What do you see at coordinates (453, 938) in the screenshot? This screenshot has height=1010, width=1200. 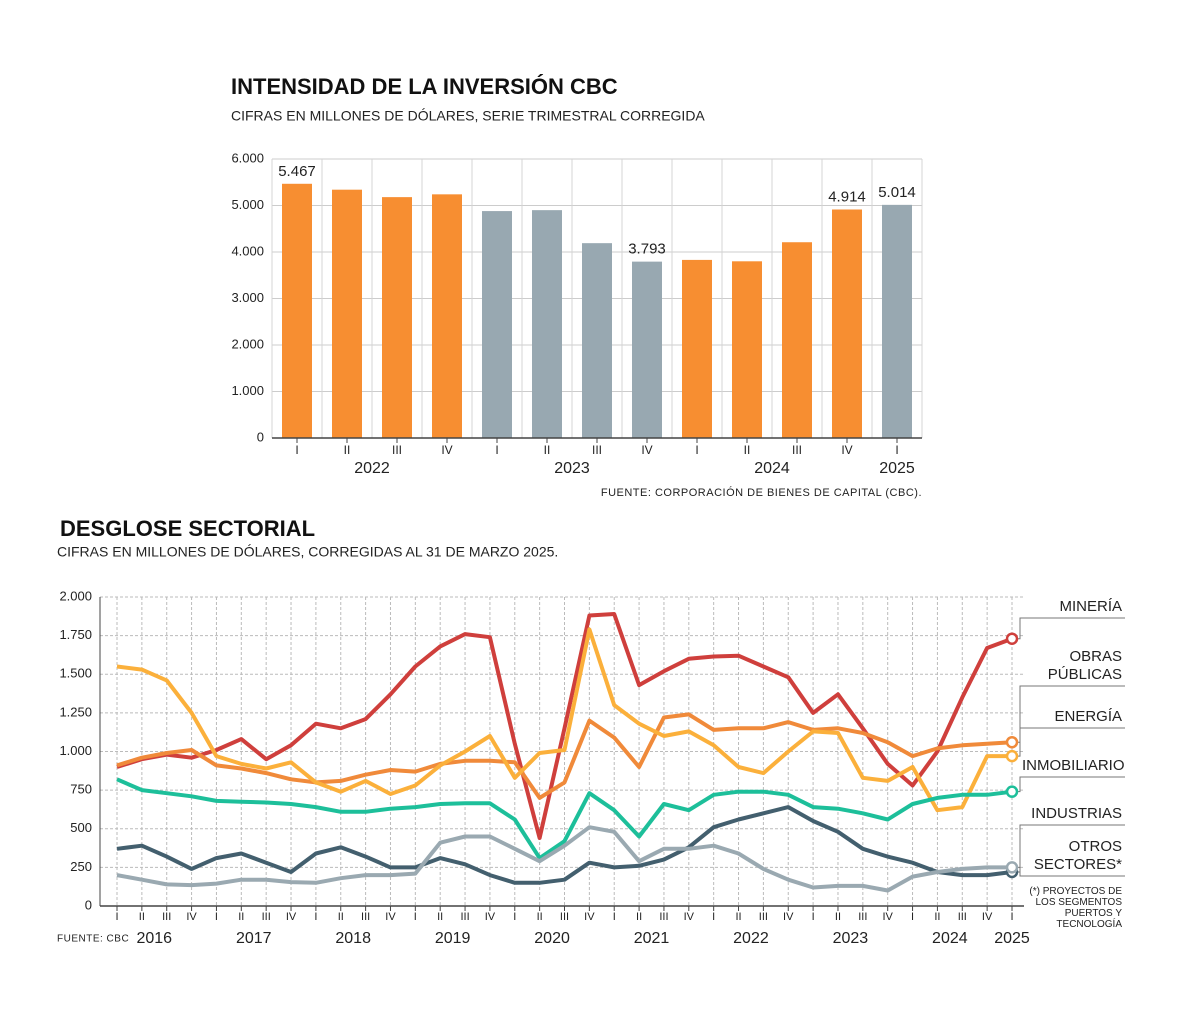 I see `x-group-label: 2019` at bounding box center [453, 938].